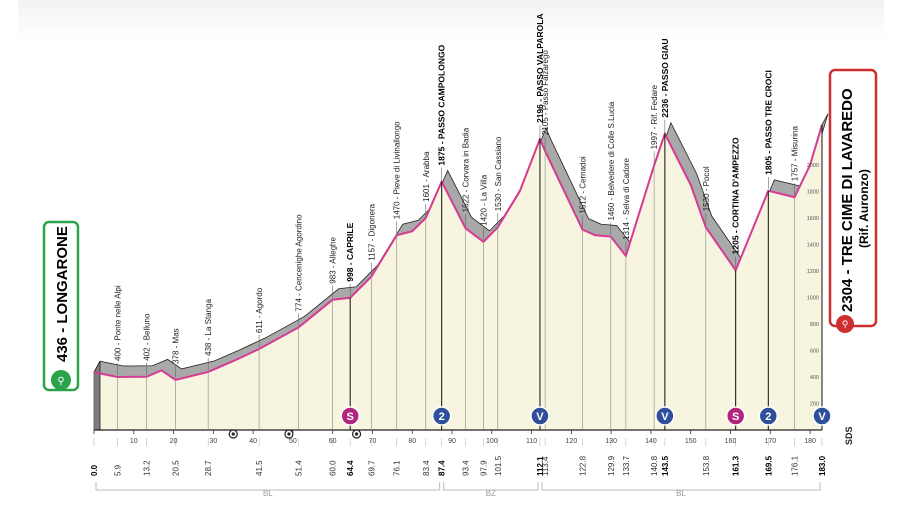 Image resolution: width=920 pixels, height=518 pixels. I want to click on x-tick-label: 60, so click(333, 441).